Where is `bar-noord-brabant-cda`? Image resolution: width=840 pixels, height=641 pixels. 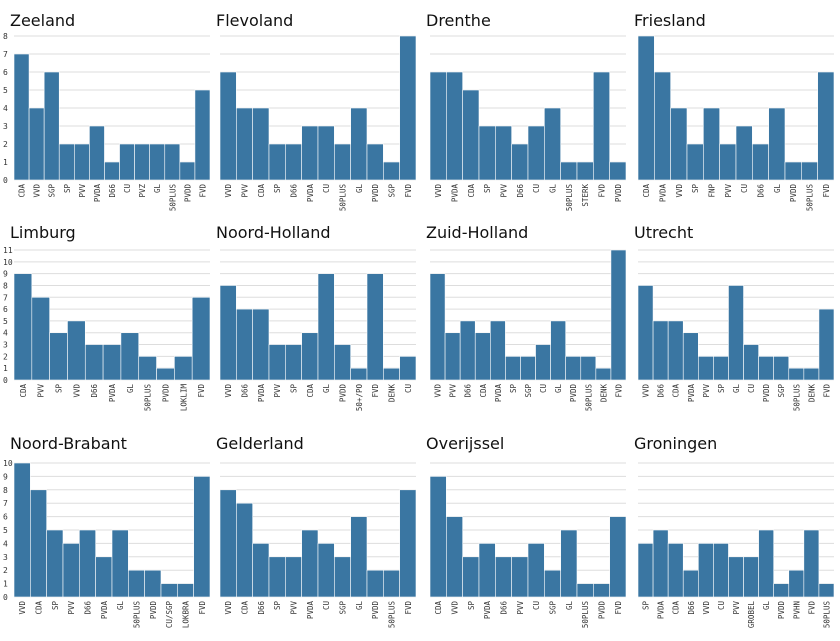
bar-noord-brabant-cda is located at coordinates (38, 543).